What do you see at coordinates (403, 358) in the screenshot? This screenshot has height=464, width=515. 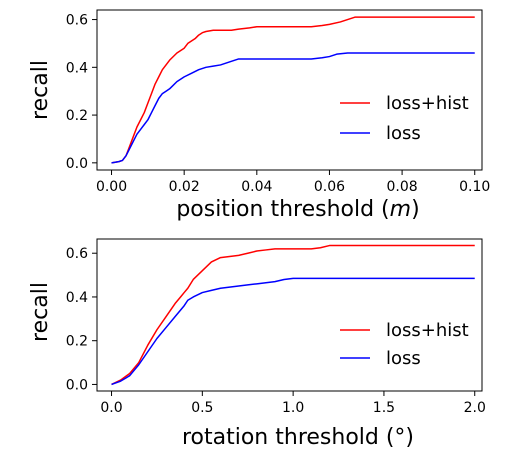 I see `rotation-legend-label-loss: loss` at bounding box center [403, 358].